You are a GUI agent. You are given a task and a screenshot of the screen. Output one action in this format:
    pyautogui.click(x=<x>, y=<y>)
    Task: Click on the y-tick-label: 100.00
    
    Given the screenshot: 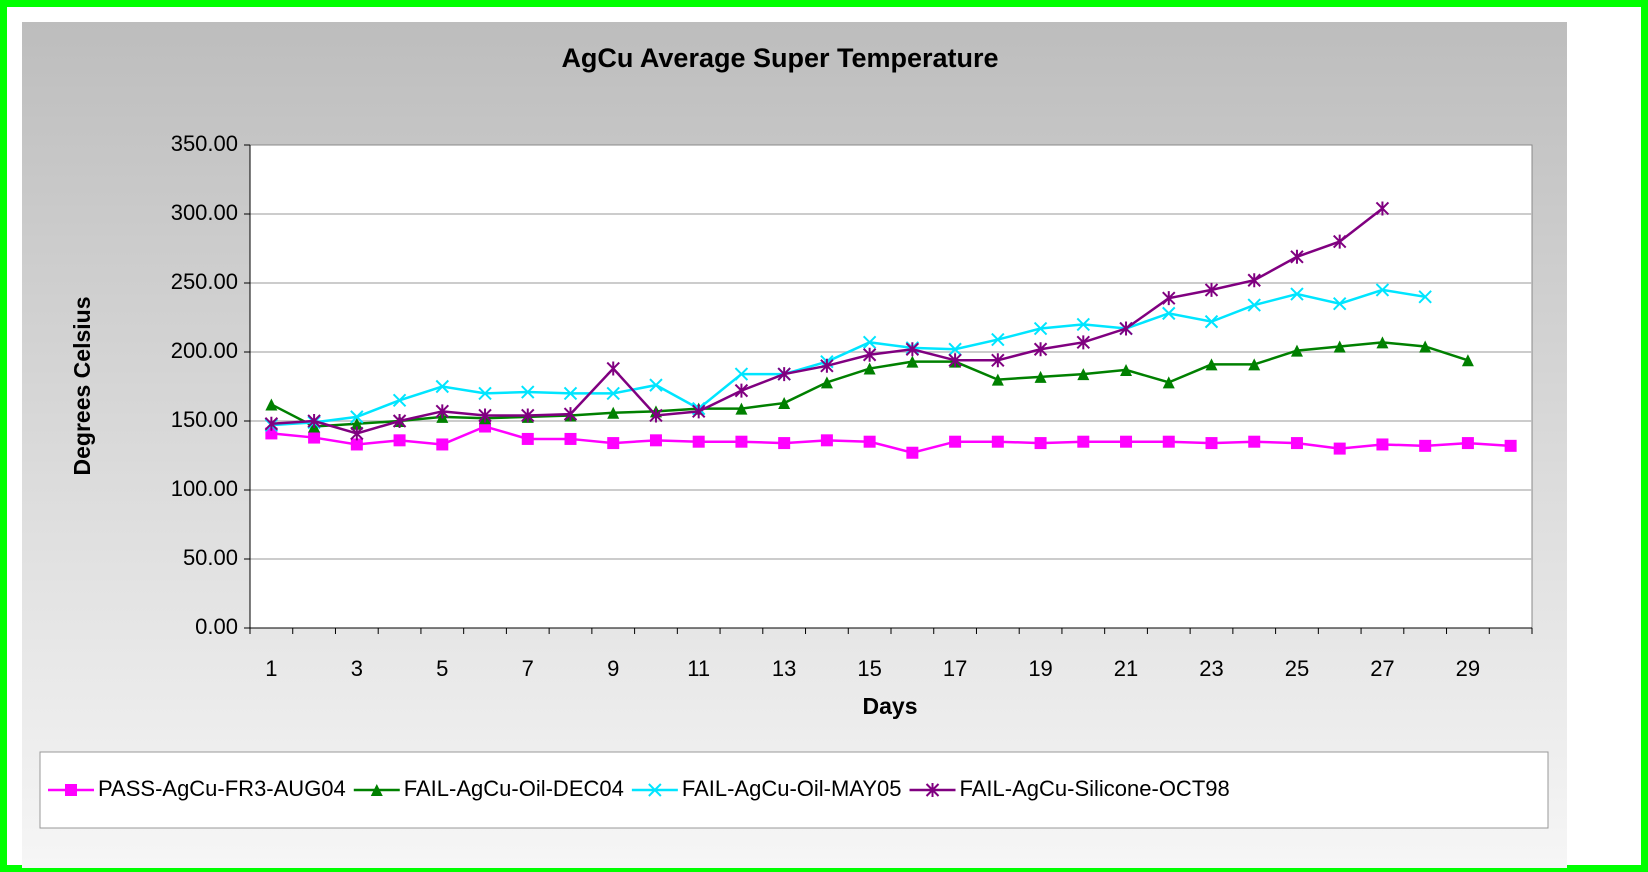 What is the action you would take?
    pyautogui.click(x=204, y=488)
    